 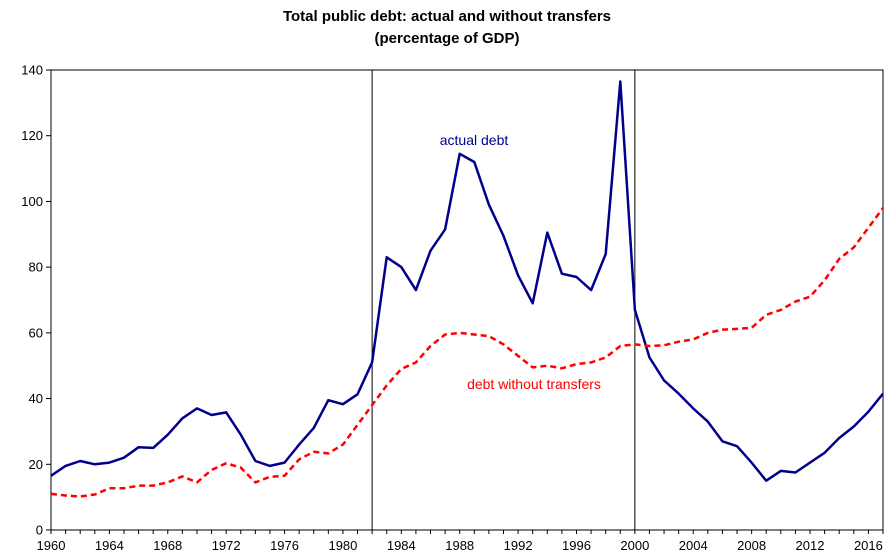 What do you see at coordinates (634, 545) in the screenshot?
I see `x-tick-label: 2000` at bounding box center [634, 545].